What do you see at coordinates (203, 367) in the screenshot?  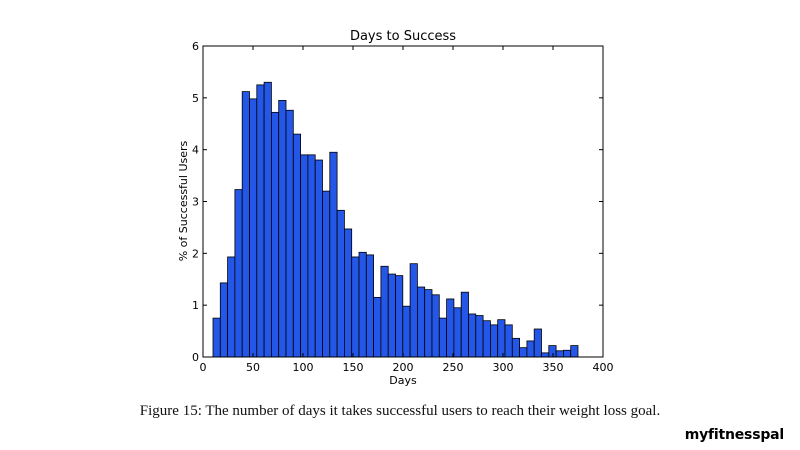 I see `x-tick-label: 0` at bounding box center [203, 367].